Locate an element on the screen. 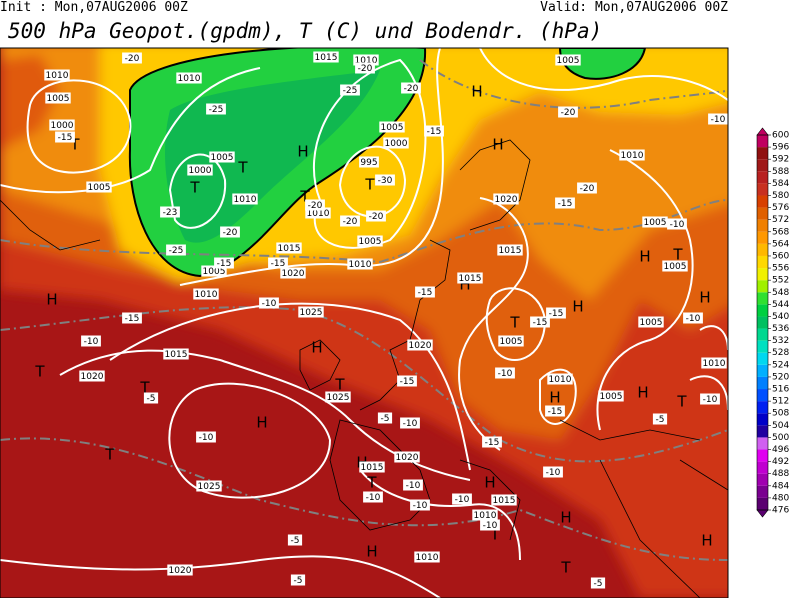 Image resolution: width=789 pixels, height=598 pixels. colorbar-label: 548 is located at coordinates (780, 293).